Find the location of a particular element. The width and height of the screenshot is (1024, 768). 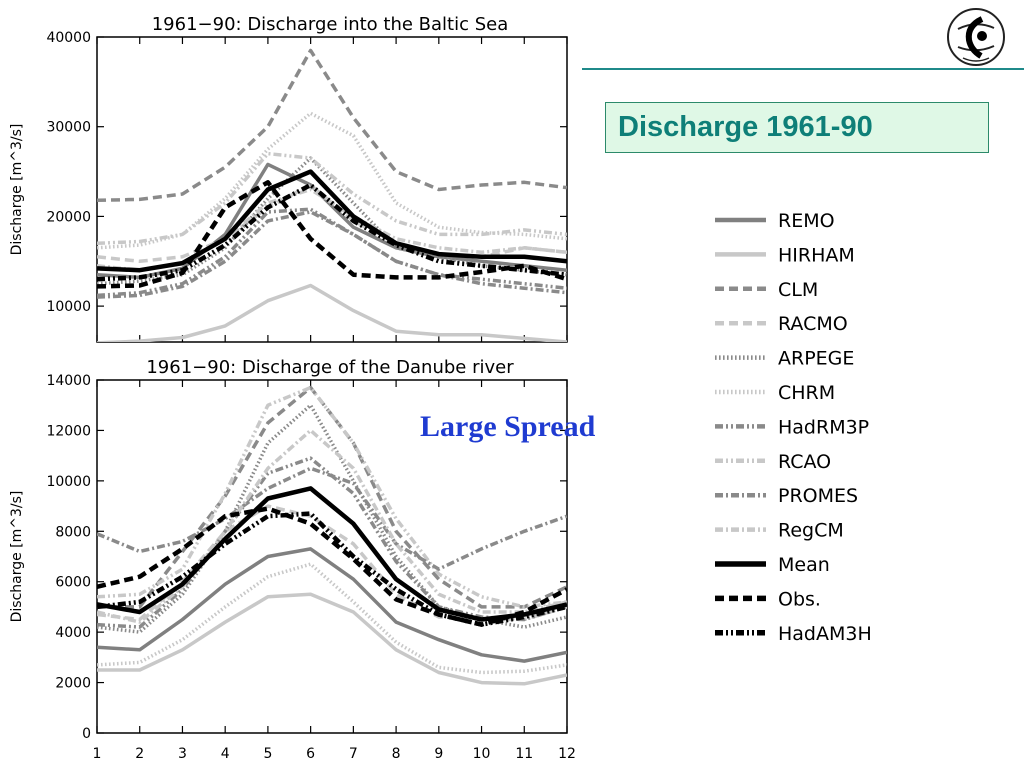

legend-item-chrm: CHRM is located at coordinates (775, 393).